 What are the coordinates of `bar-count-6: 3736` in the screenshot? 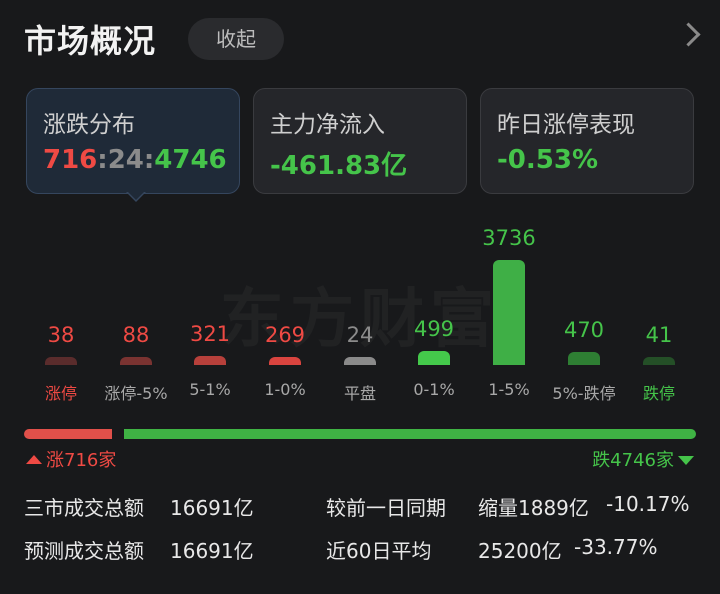 It's located at (509, 238).